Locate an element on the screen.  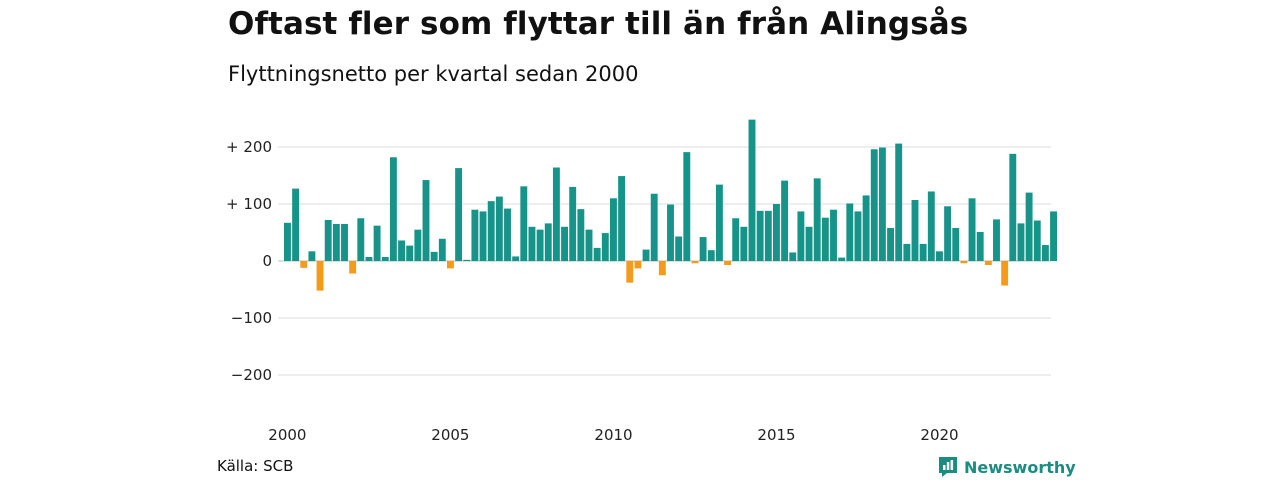
source-note: Källa: SCB is located at coordinates (255, 466).